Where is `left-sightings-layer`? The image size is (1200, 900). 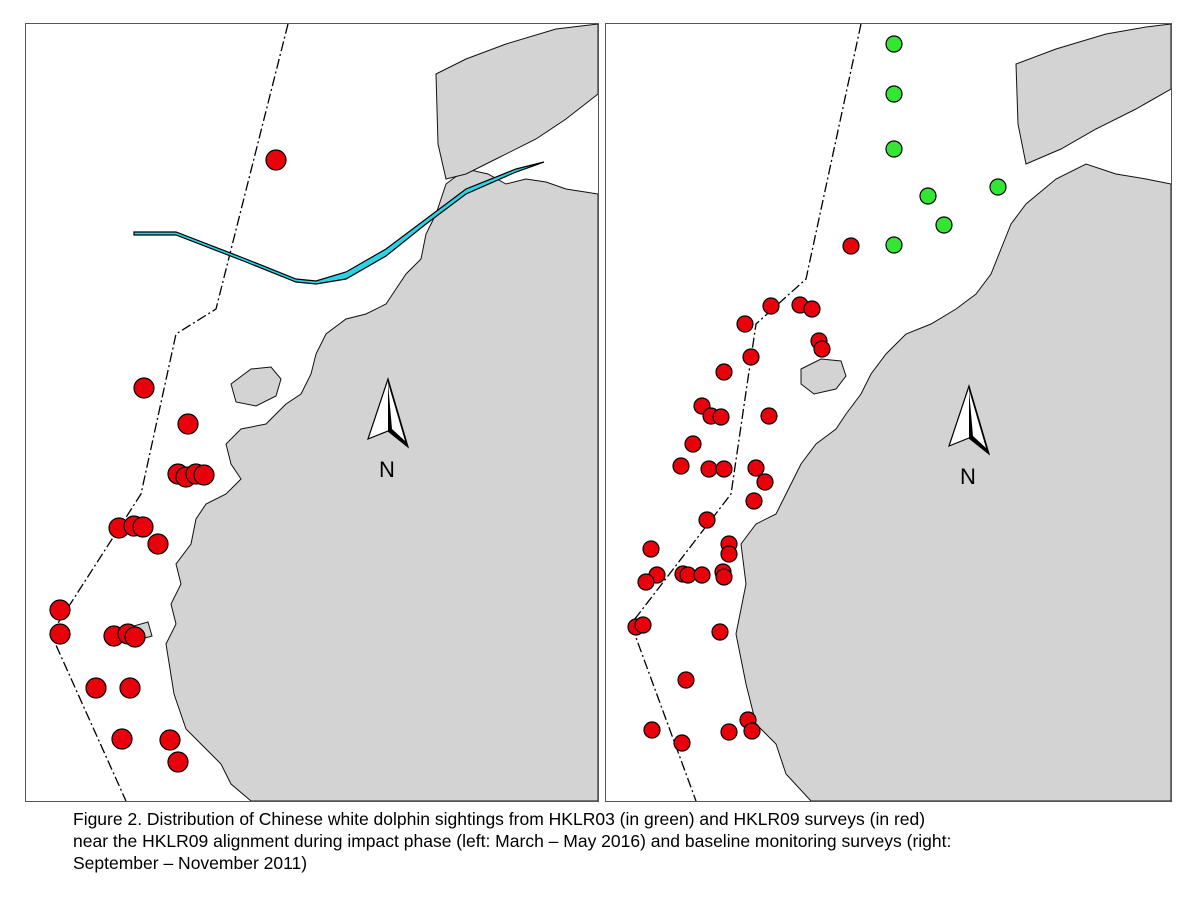
left-sightings-layer is located at coordinates (168, 461).